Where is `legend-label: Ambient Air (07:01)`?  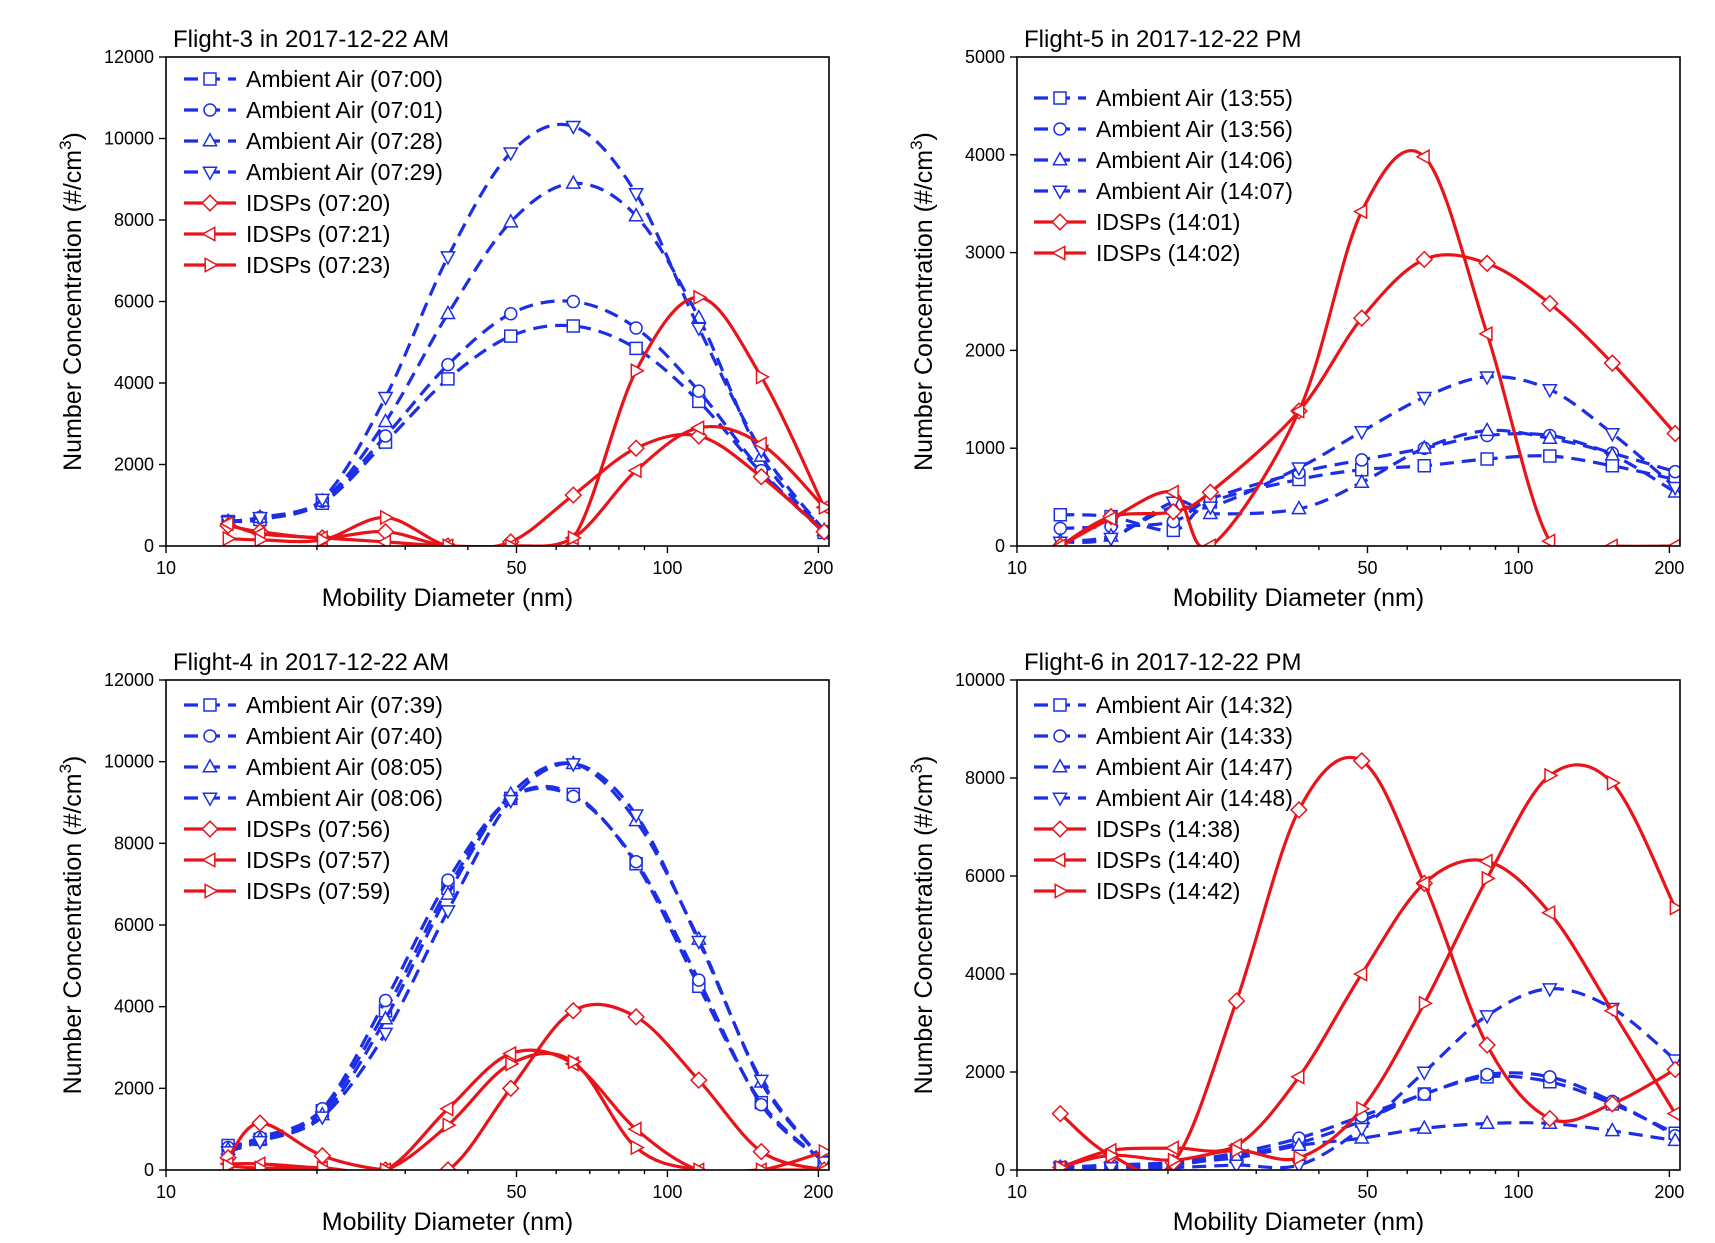
legend-label: Ambient Air (07:01) is located at coordinates (344, 110).